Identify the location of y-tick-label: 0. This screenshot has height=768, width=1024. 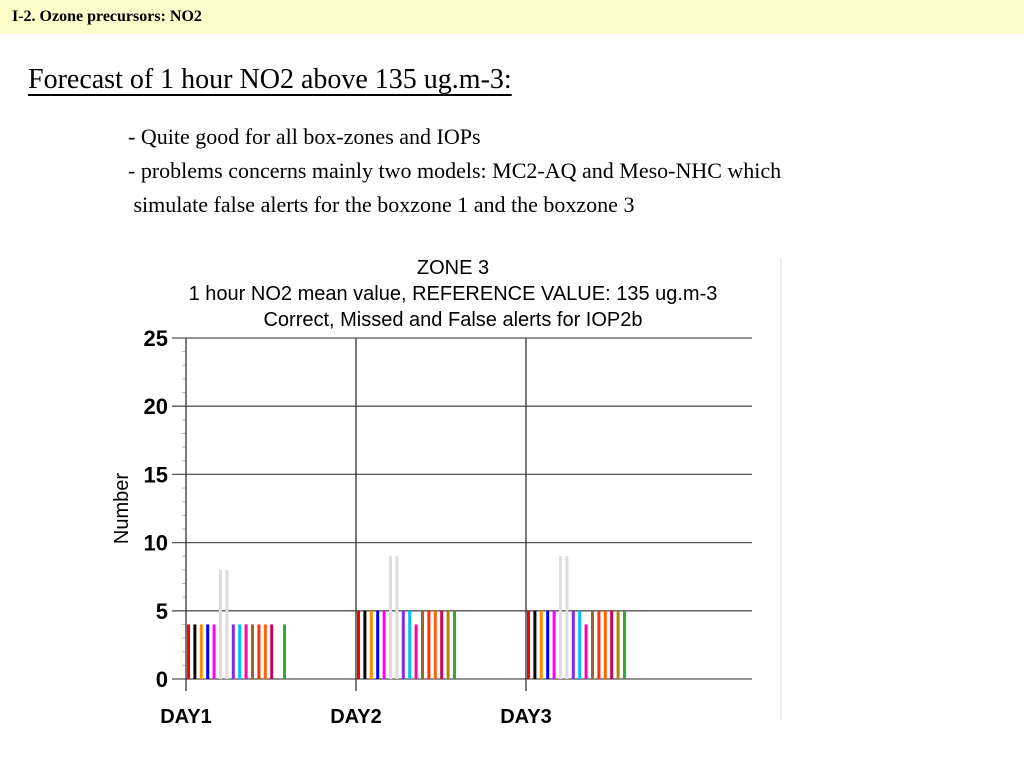
(162, 679).